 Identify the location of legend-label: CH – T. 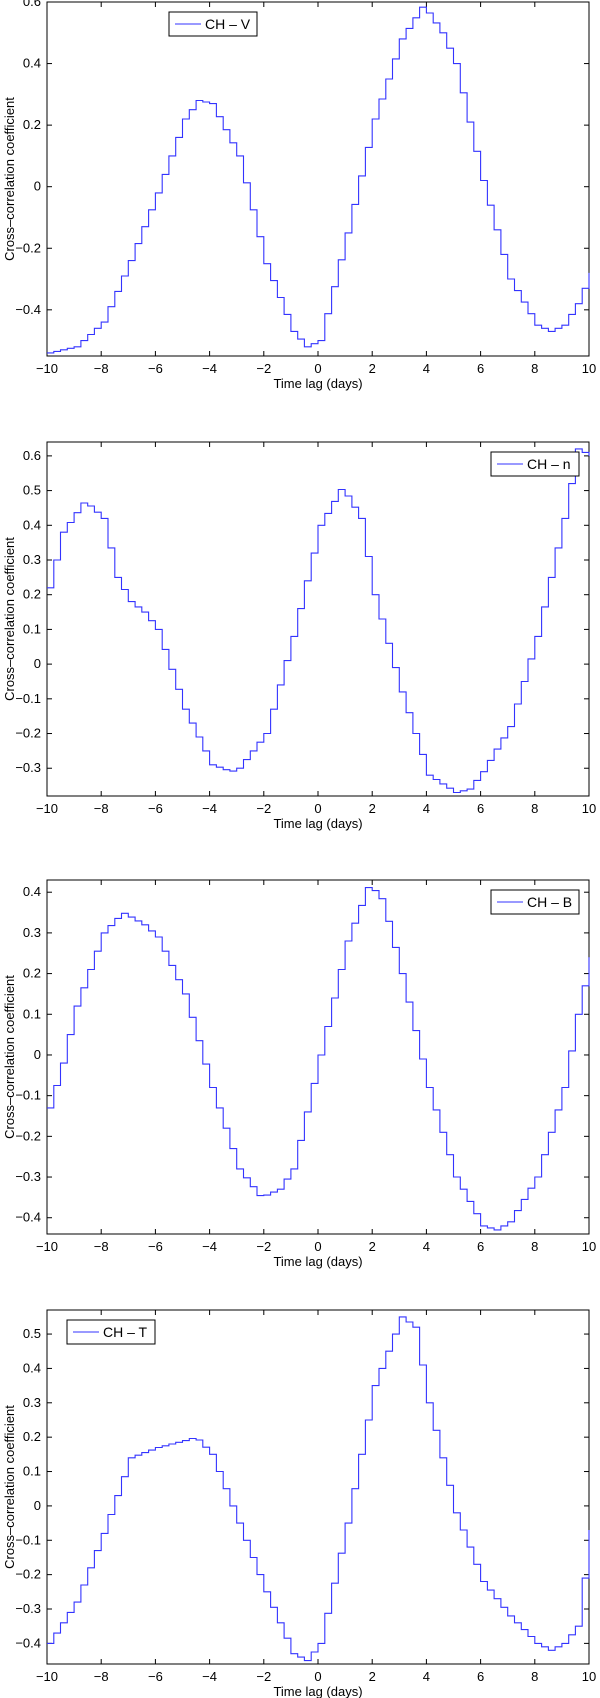
(125, 1332).